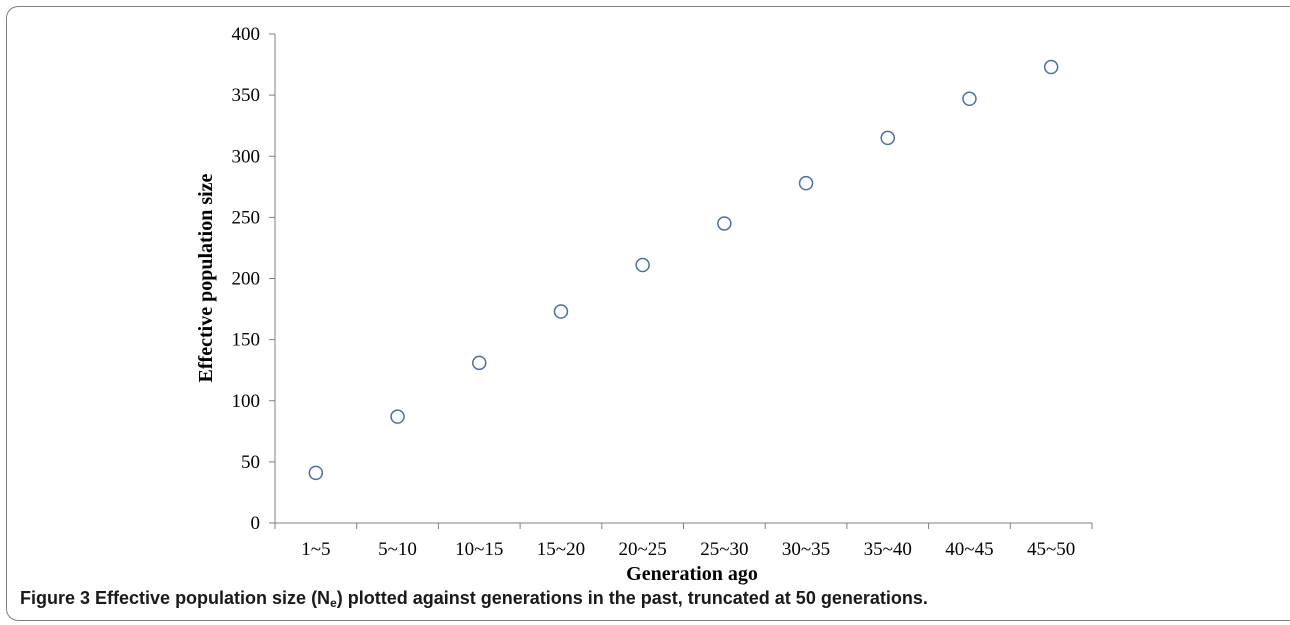 Image resolution: width=1290 pixels, height=625 pixels. I want to click on x-tick-label: 25~30, so click(724, 549).